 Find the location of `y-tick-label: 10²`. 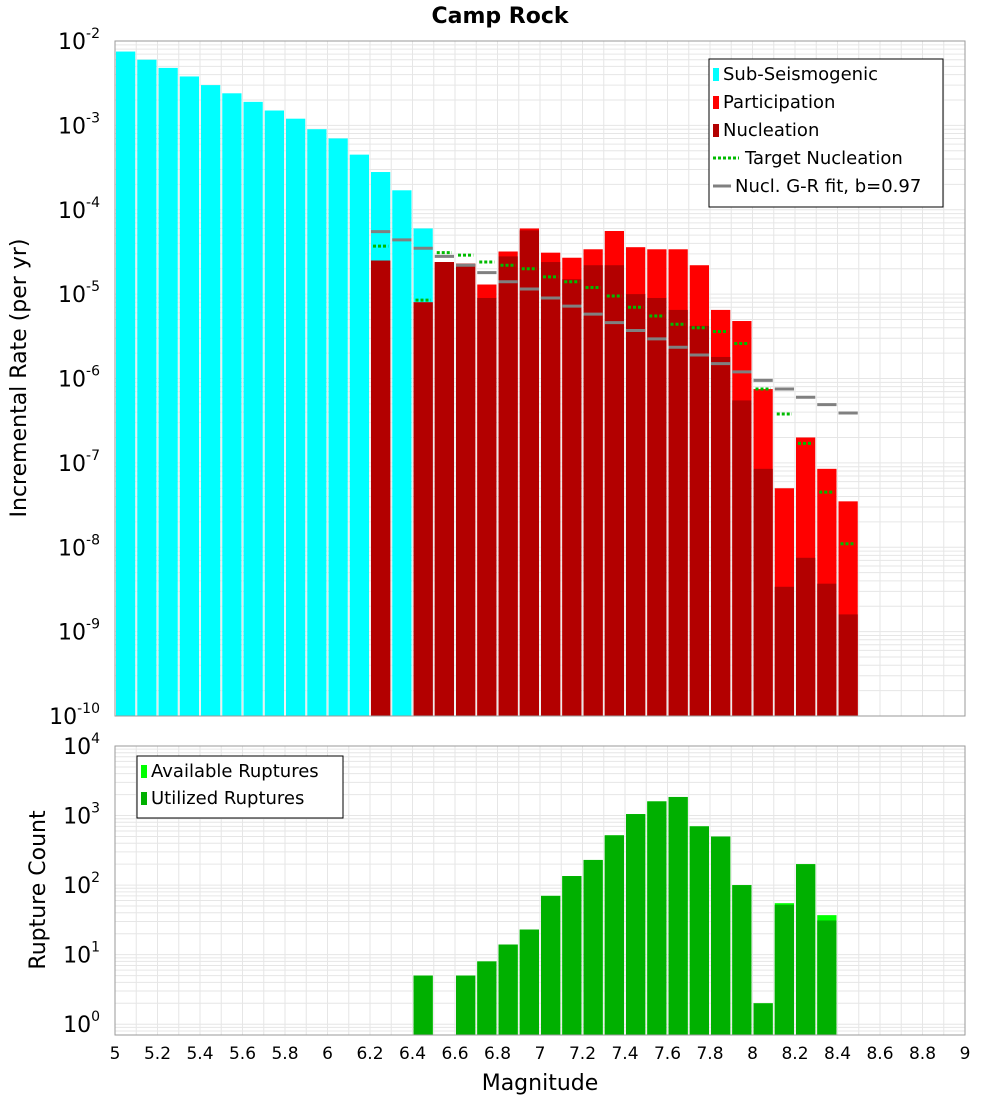

y-tick-label: 10² is located at coordinates (81, 884).